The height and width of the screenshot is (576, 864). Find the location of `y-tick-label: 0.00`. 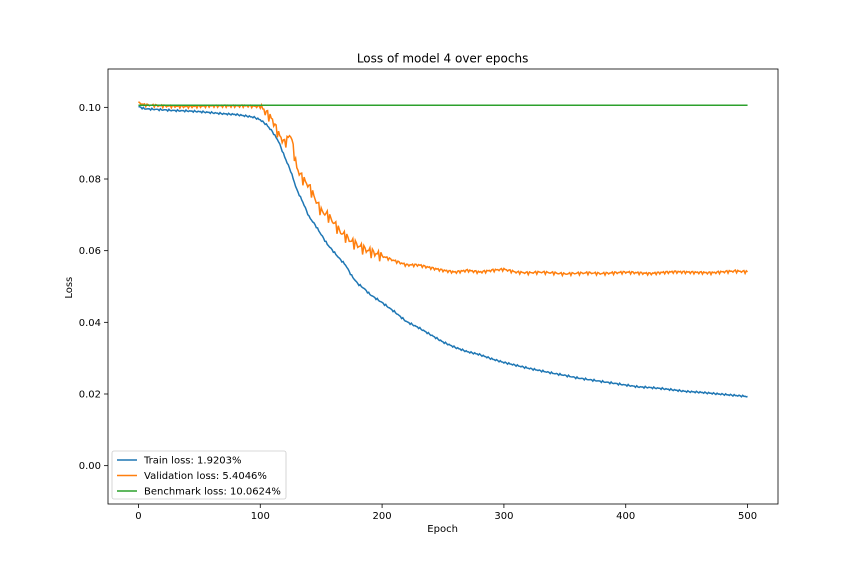

y-tick-label: 0.00 is located at coordinates (90, 466).